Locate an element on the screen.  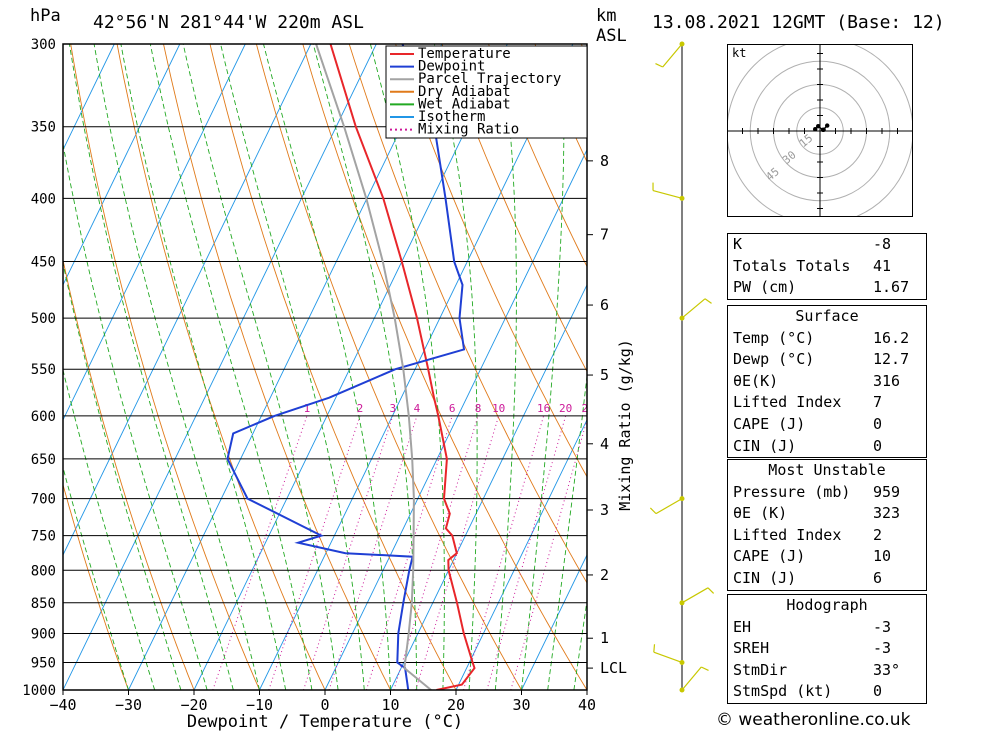
pressure-tick-label: 450 is located at coordinates (43, 263).